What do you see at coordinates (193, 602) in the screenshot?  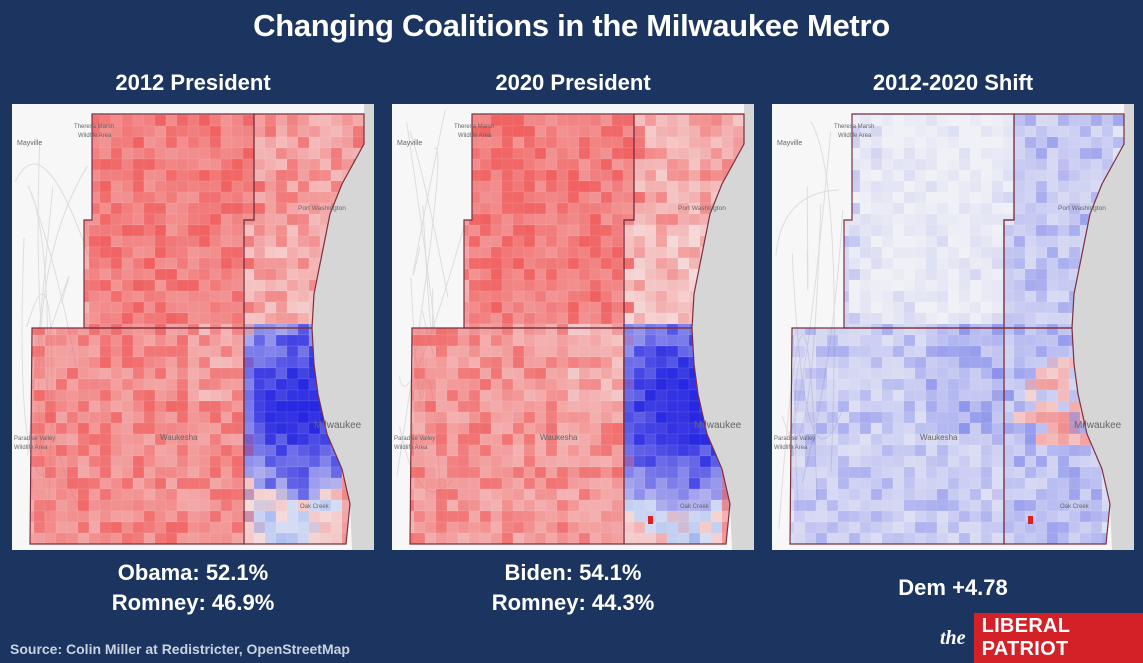 I see `result-romney-2012: Romney: 46.9%` at bounding box center [193, 602].